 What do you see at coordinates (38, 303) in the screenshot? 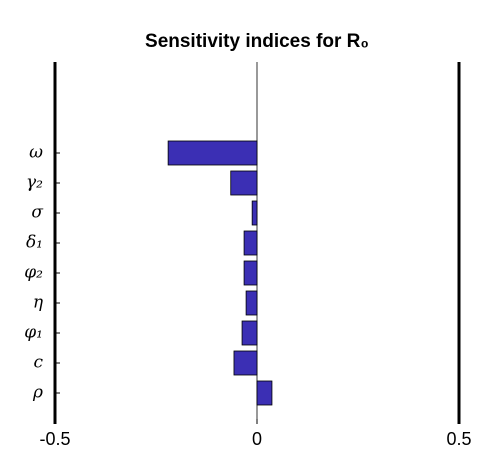
I see `y-tick-label: η` at bounding box center [38, 303].